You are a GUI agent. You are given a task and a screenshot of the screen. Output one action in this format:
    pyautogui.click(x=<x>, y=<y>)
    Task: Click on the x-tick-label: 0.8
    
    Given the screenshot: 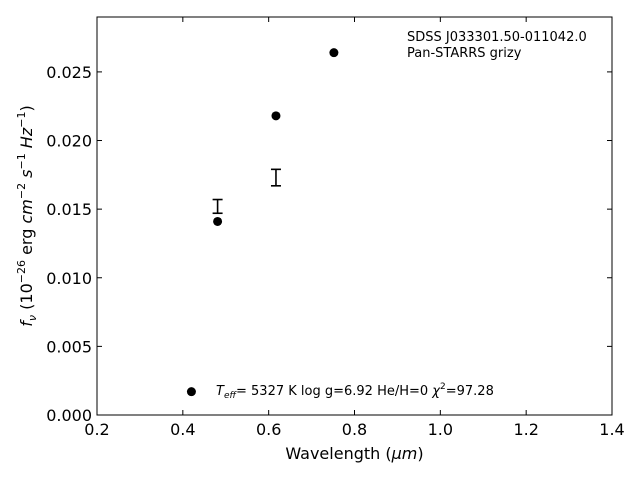 What is the action you would take?
    pyautogui.click(x=354, y=429)
    